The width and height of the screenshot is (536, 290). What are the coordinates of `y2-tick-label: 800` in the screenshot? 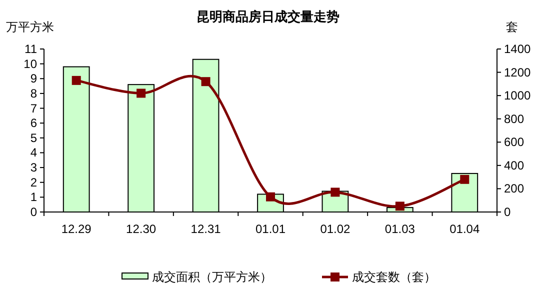 It's located at (514, 119).